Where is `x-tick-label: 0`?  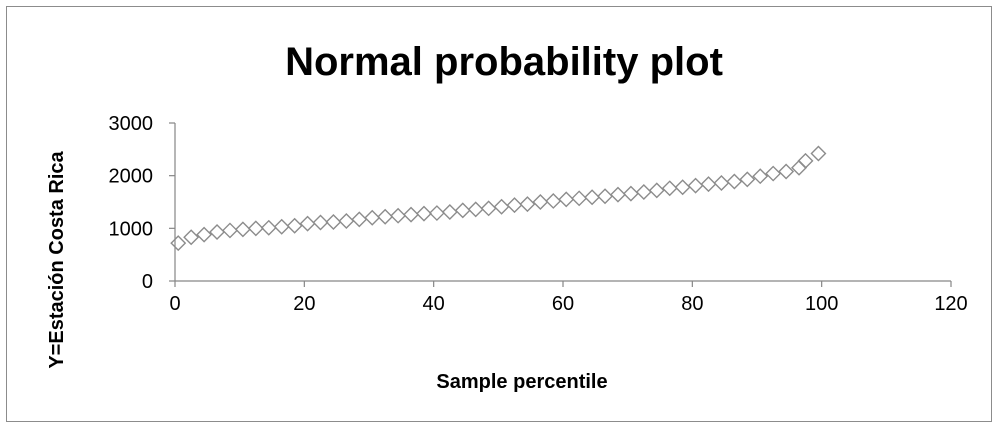
x-tick-label: 0 is located at coordinates (174, 304).